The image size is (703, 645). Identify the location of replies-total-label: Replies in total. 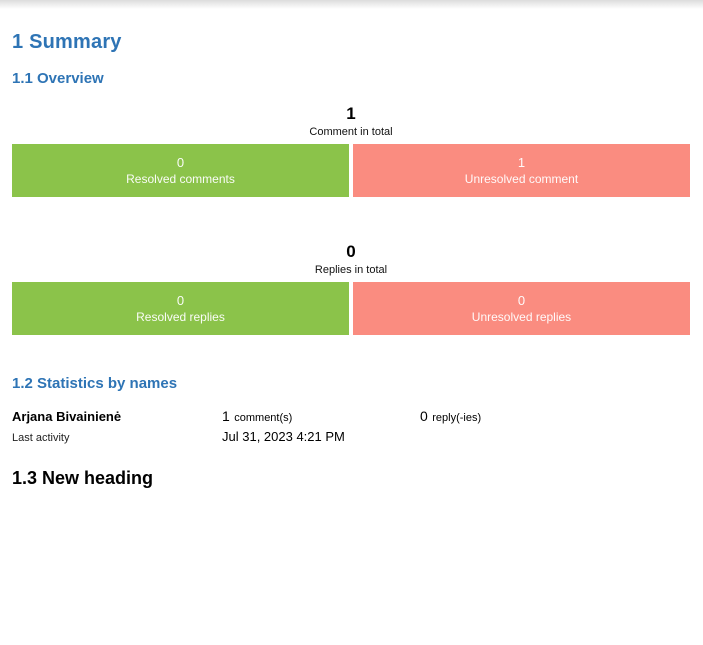
(351, 270).